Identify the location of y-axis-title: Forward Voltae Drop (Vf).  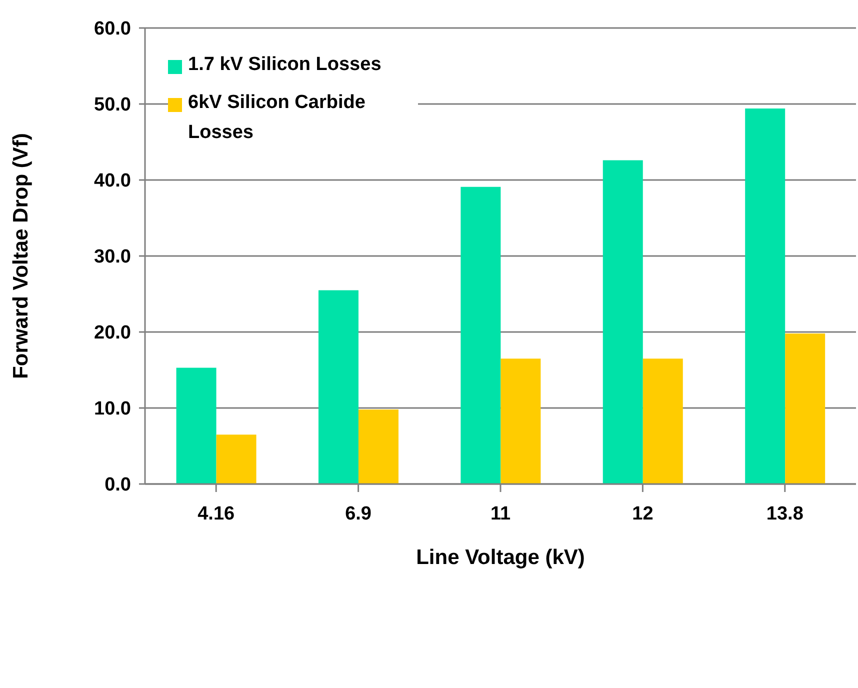
(20, 256).